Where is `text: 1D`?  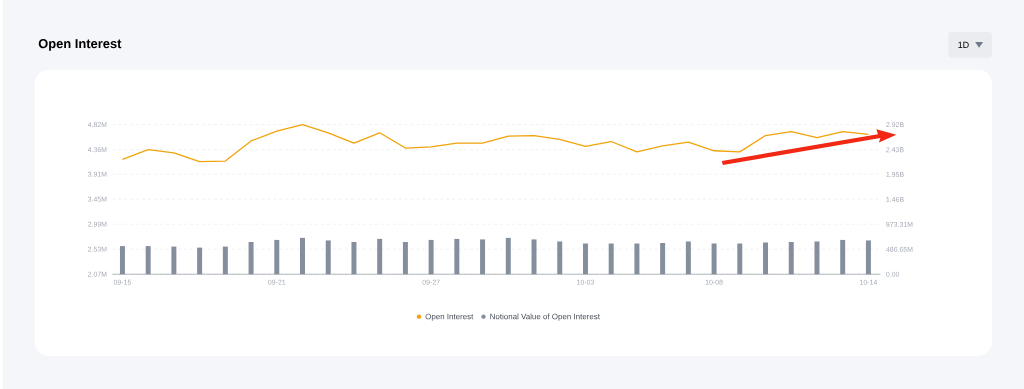 text: 1D is located at coordinates (963, 44).